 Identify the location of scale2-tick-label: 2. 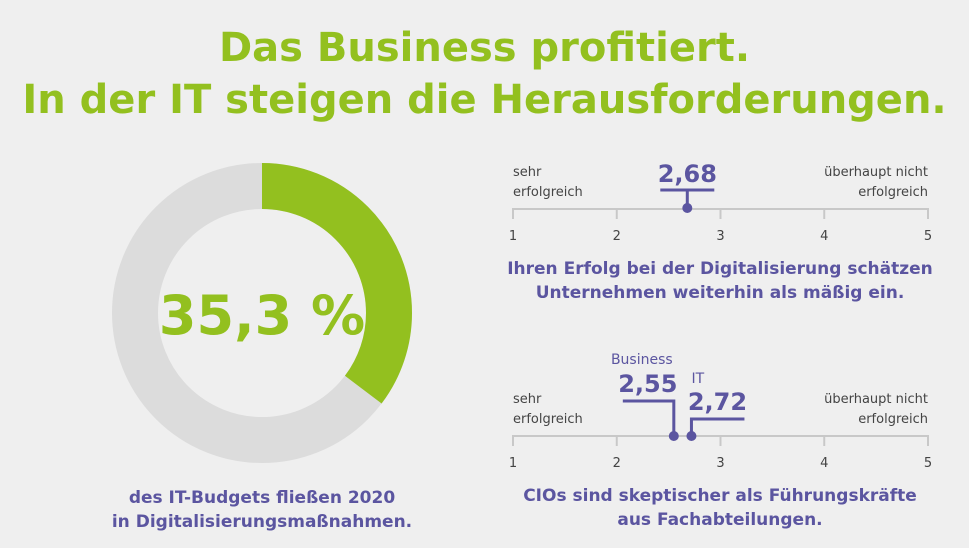
(617, 463).